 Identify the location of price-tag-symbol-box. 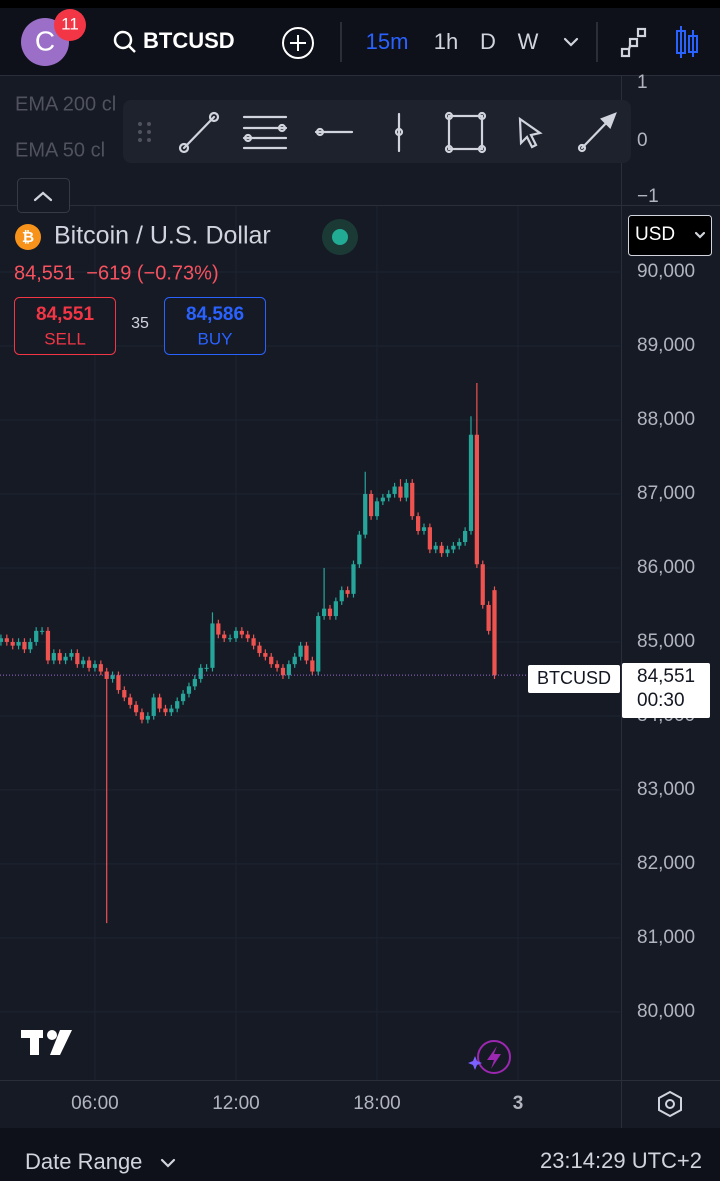
(574, 679).